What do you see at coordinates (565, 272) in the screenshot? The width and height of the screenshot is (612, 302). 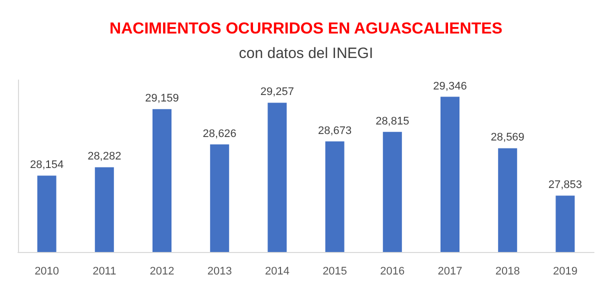 I see `x-tick-label: 2019` at bounding box center [565, 272].